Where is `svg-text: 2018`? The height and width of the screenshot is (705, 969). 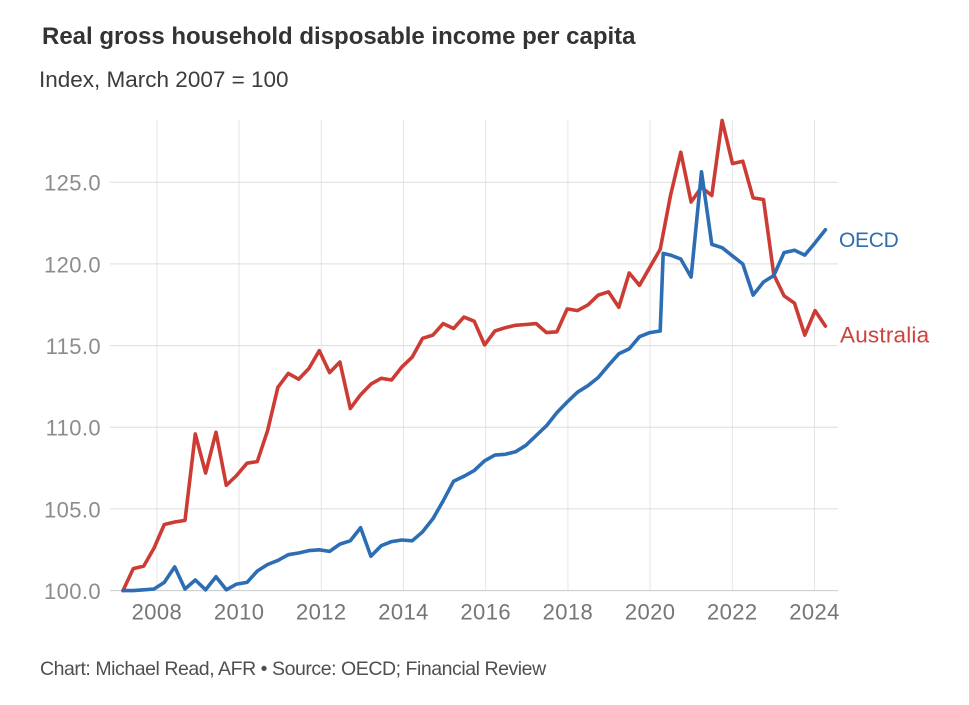
svg-text: 2018 is located at coordinates (568, 612).